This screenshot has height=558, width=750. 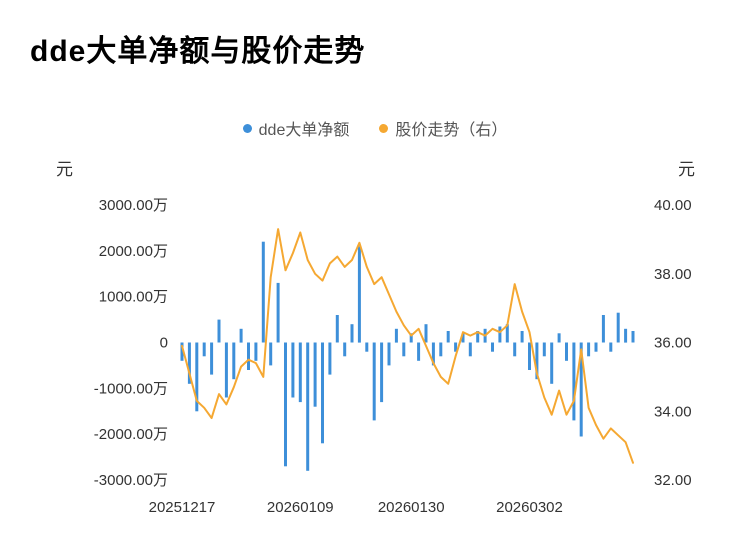 What do you see at coordinates (247, 128) in the screenshot?
I see `legend-dot-bar-icon` at bounding box center [247, 128].